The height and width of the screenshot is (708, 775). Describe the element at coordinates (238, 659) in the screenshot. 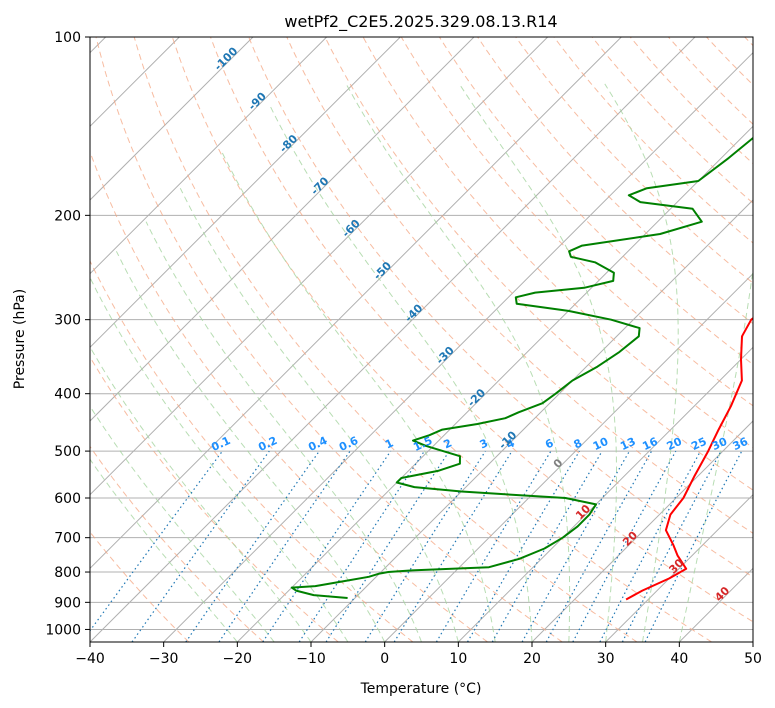

I see `x-tick-label: −20` at that location.